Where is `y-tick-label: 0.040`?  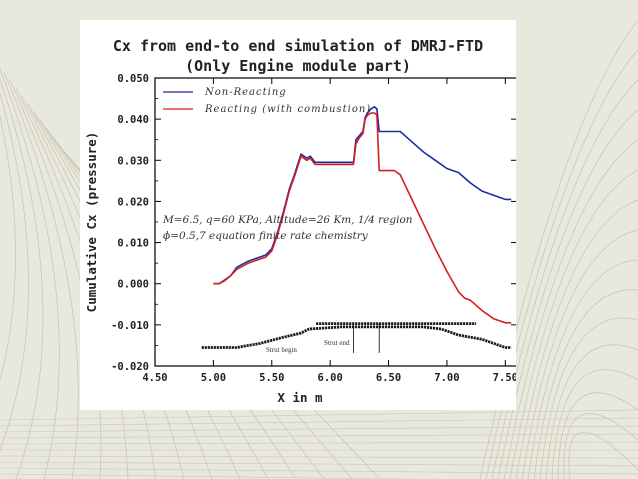 y-tick-label: 0.040 is located at coordinates (133, 120).